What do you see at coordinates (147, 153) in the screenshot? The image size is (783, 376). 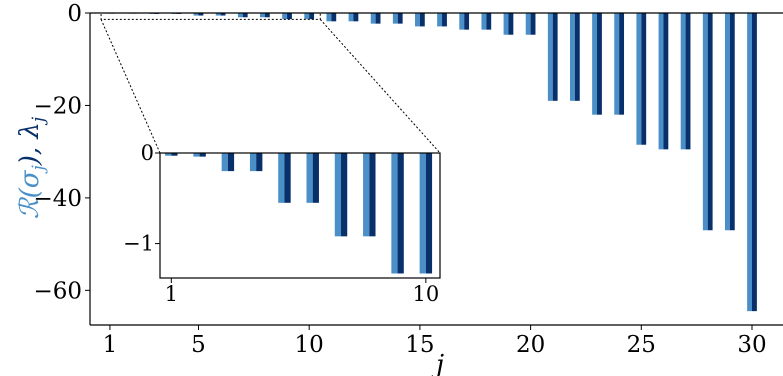 I see `inset-y-tick-label: 0` at bounding box center [147, 153].